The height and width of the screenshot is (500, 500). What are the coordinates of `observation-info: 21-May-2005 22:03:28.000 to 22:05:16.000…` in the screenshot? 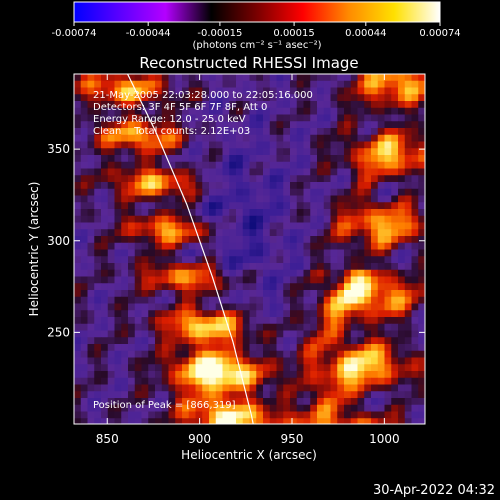 It's located at (203, 113).